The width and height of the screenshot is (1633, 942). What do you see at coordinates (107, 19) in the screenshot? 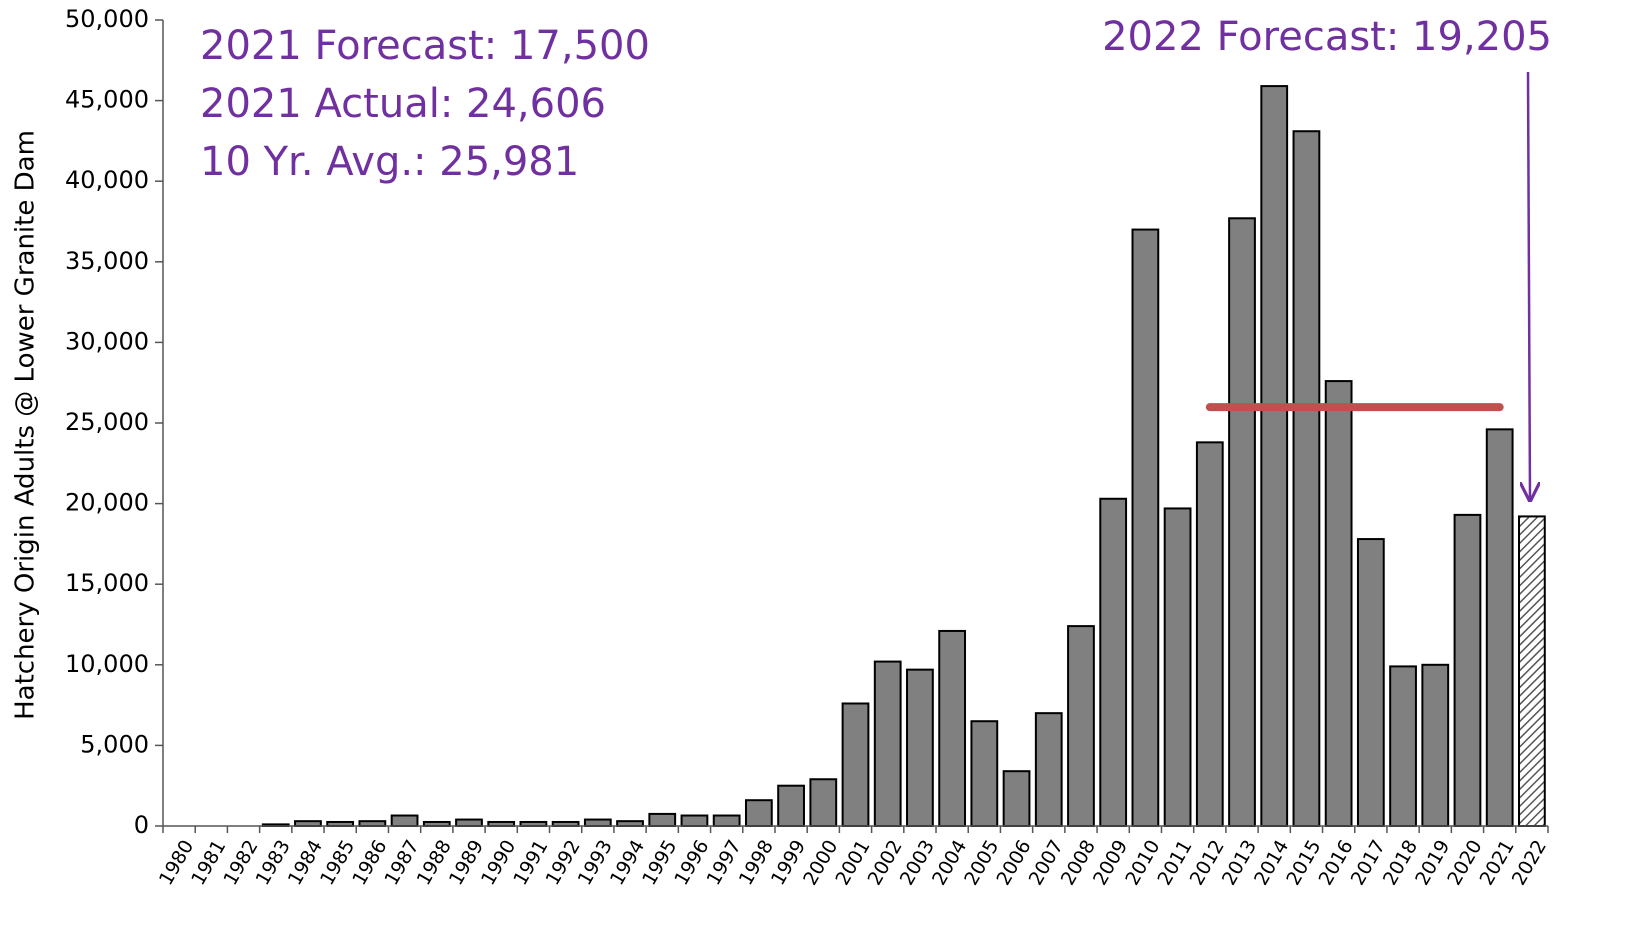
I see `y-tick-label: 50,000` at bounding box center [107, 19].